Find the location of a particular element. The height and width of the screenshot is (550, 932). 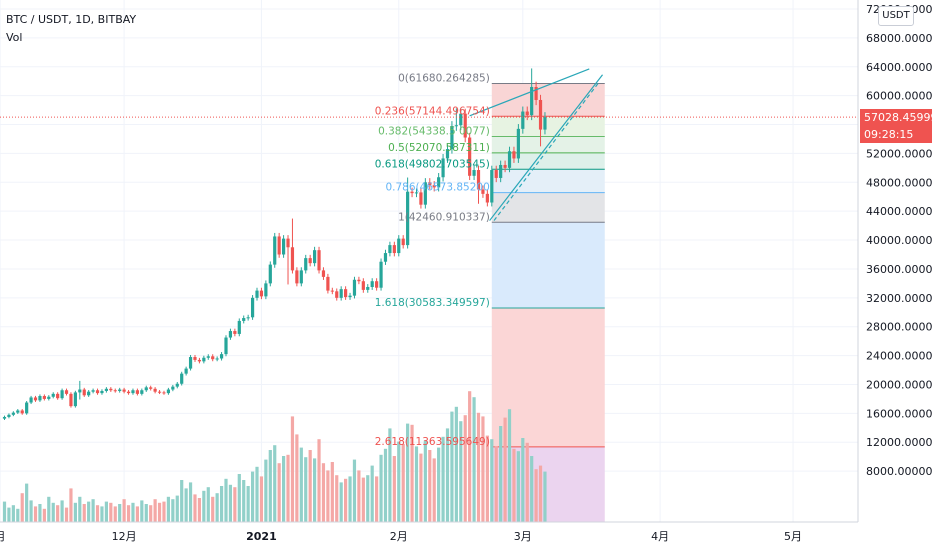

trend-line-lower is located at coordinates (546, 147).